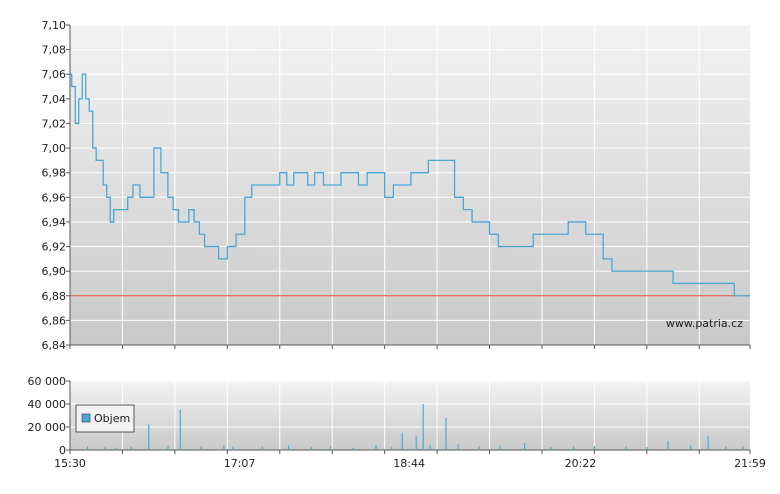 The width and height of the screenshot is (780, 494). What do you see at coordinates (54, 99) in the screenshot?
I see `y-tick-label: 7,04` at bounding box center [54, 99].